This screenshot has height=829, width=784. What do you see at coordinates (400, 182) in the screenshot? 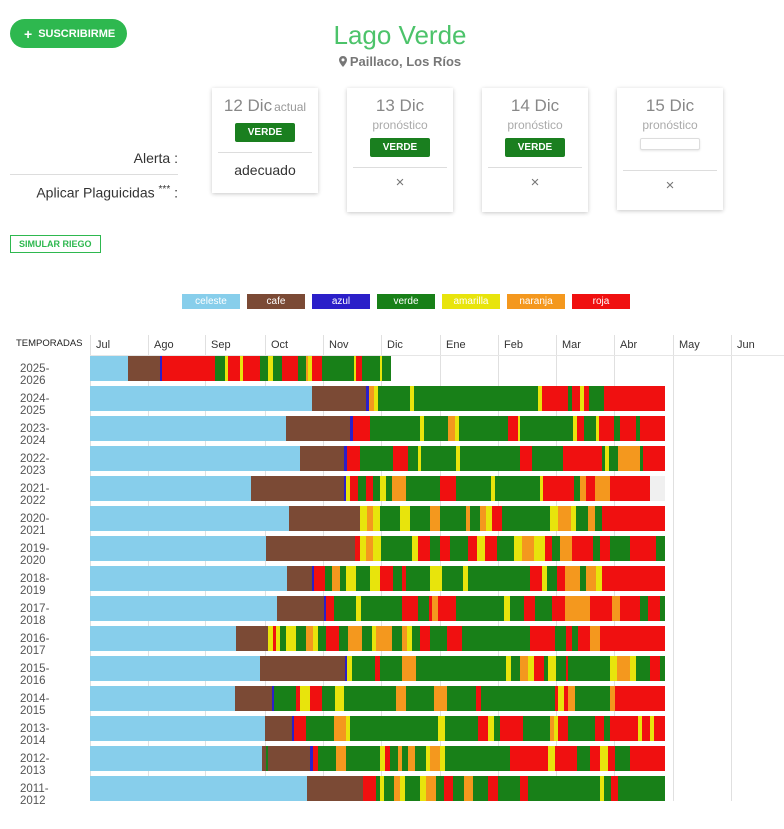
I see `close-icon: ×` at bounding box center [400, 182].